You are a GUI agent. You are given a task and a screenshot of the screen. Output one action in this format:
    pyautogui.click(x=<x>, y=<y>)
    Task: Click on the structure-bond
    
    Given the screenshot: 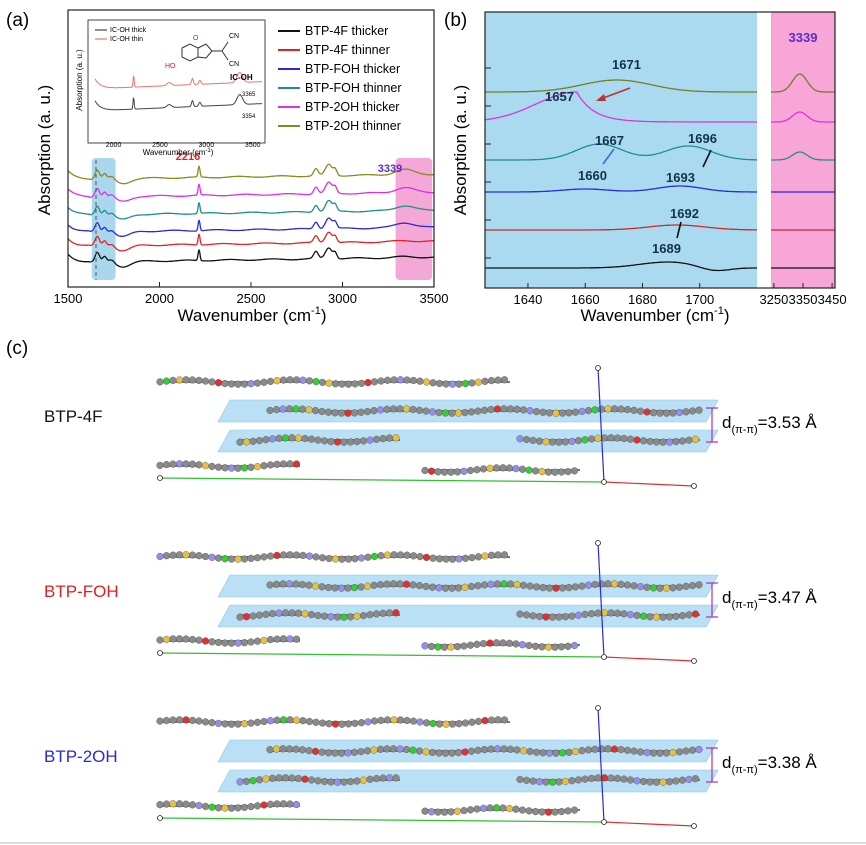 What is the action you would take?
    pyautogui.click(x=225, y=55)
    